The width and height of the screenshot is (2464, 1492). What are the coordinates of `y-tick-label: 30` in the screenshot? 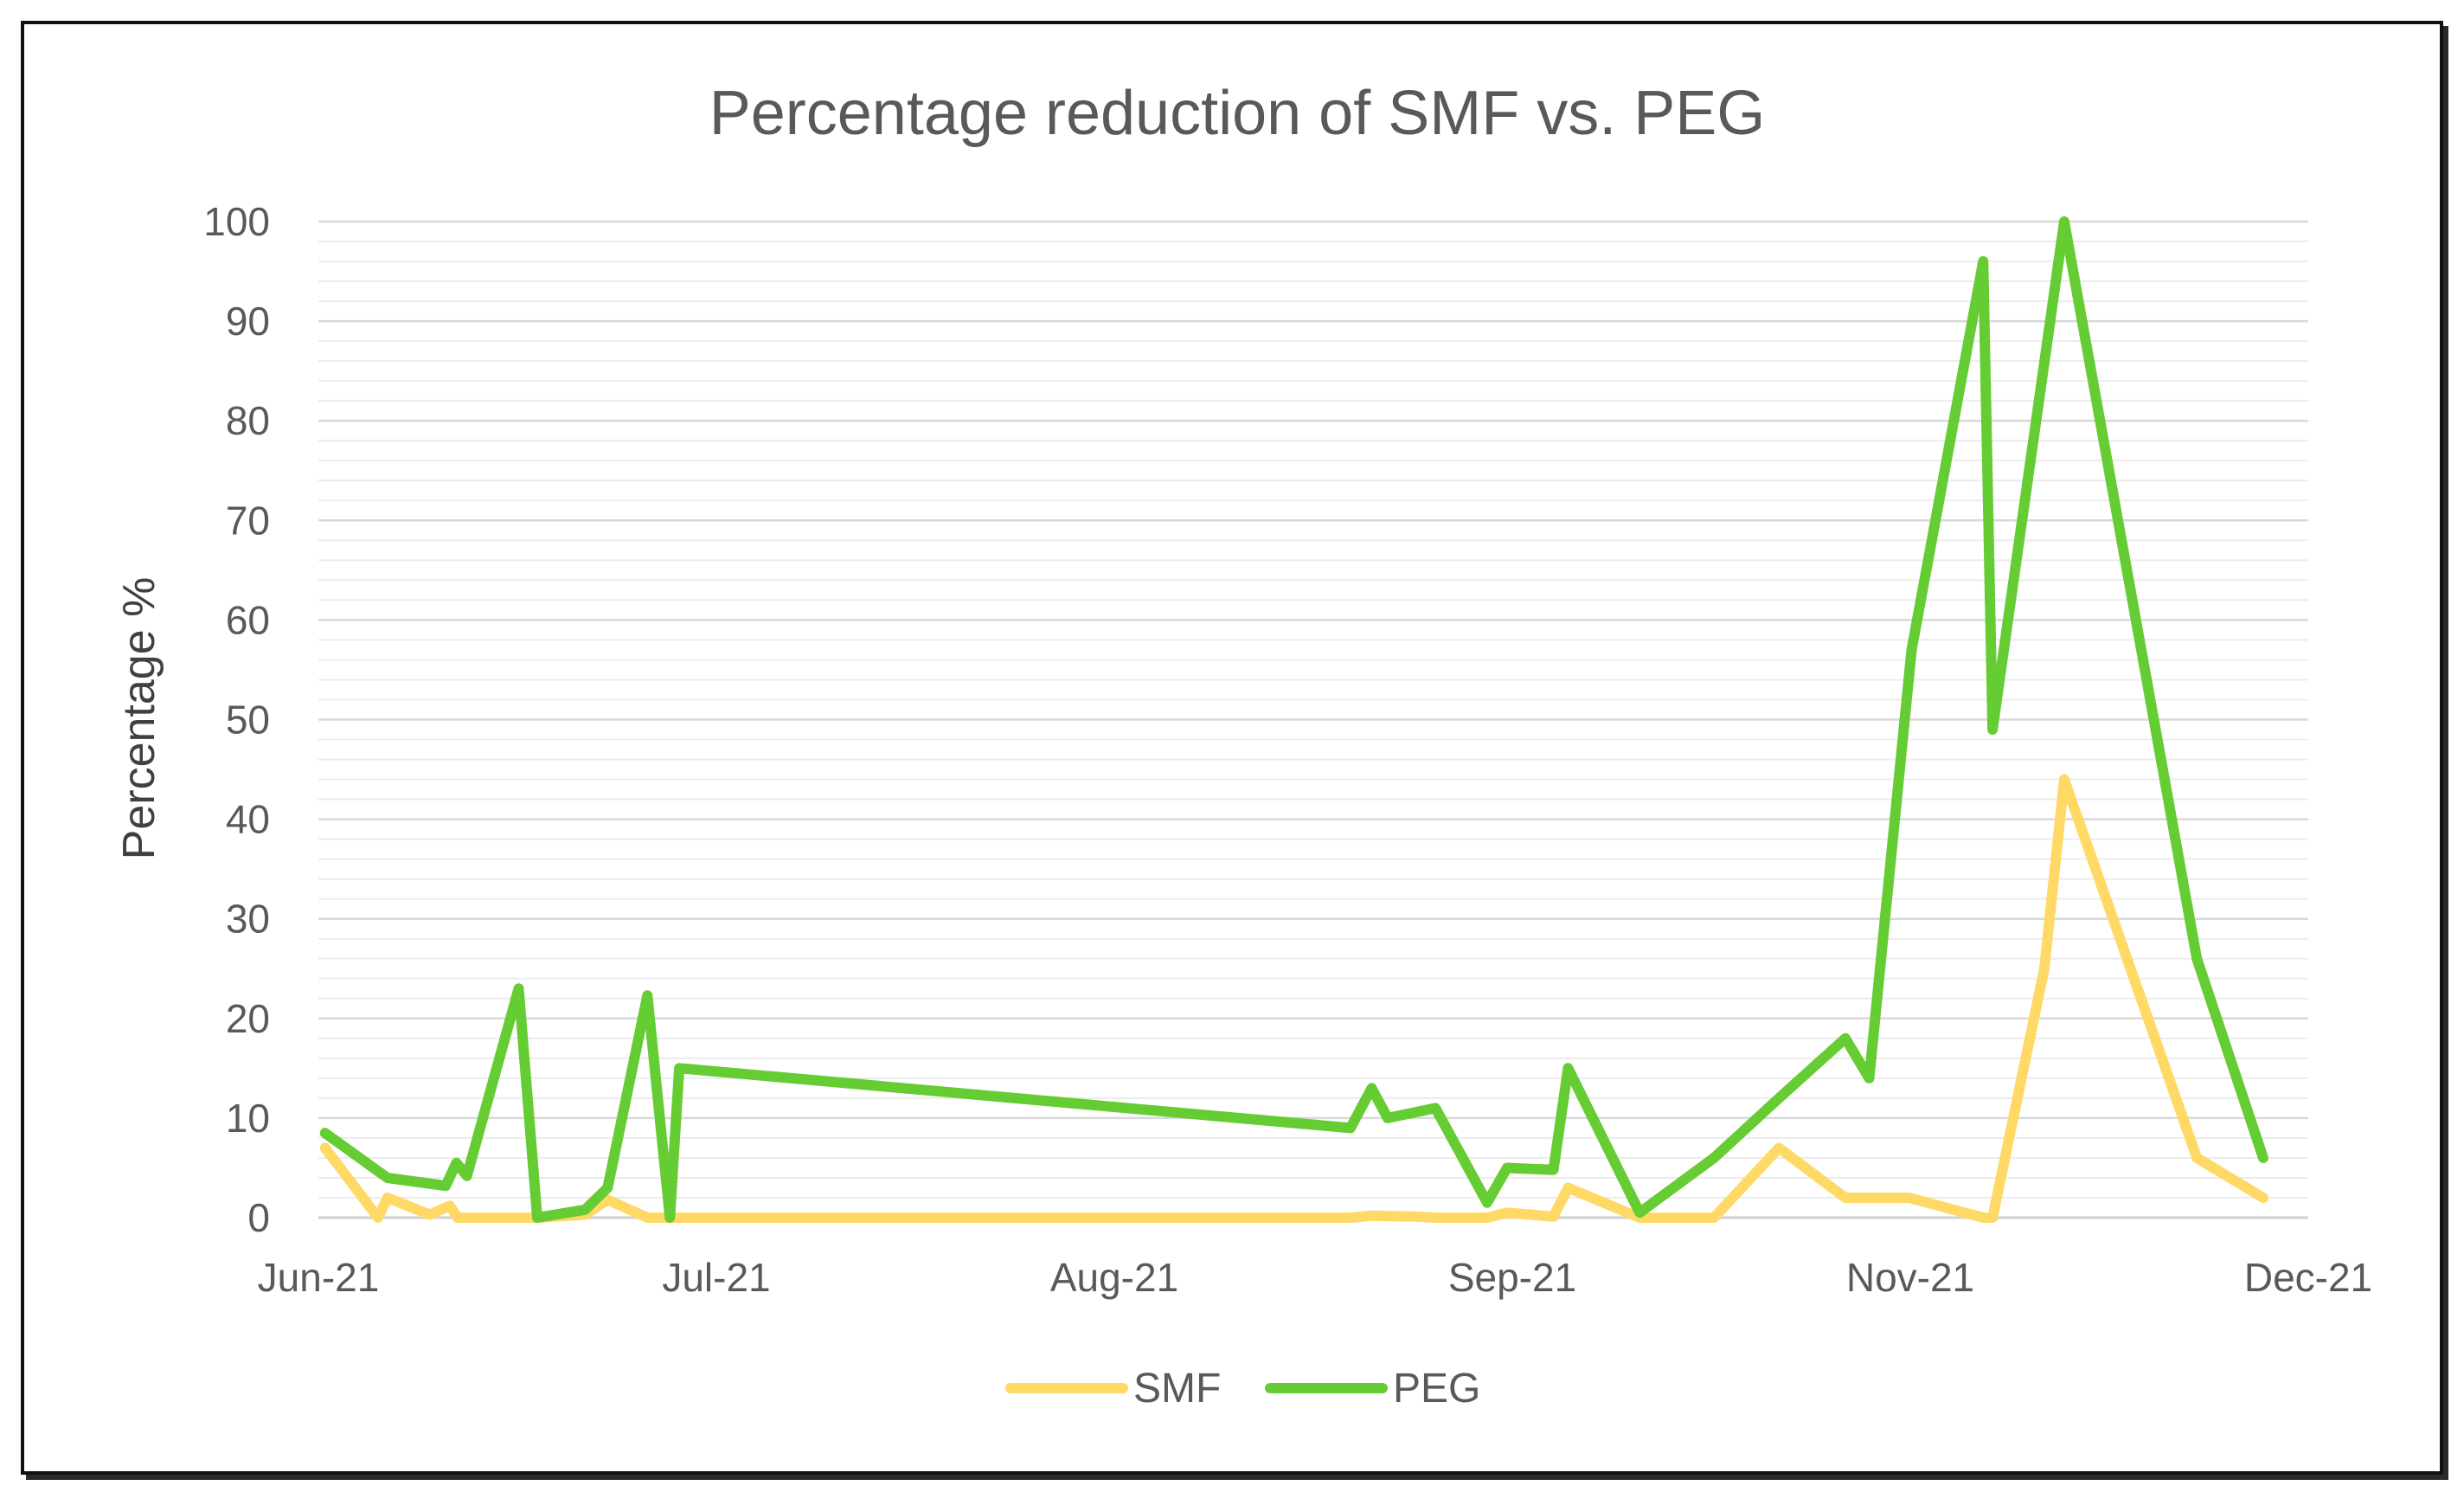 It's located at (248, 919).